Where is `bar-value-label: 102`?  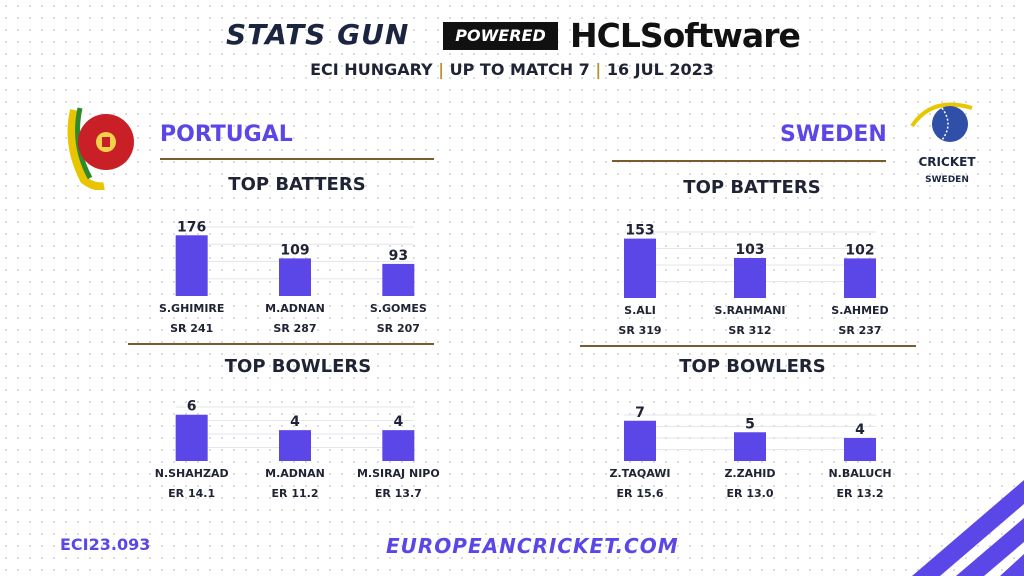 bar-value-label: 102 is located at coordinates (859, 250).